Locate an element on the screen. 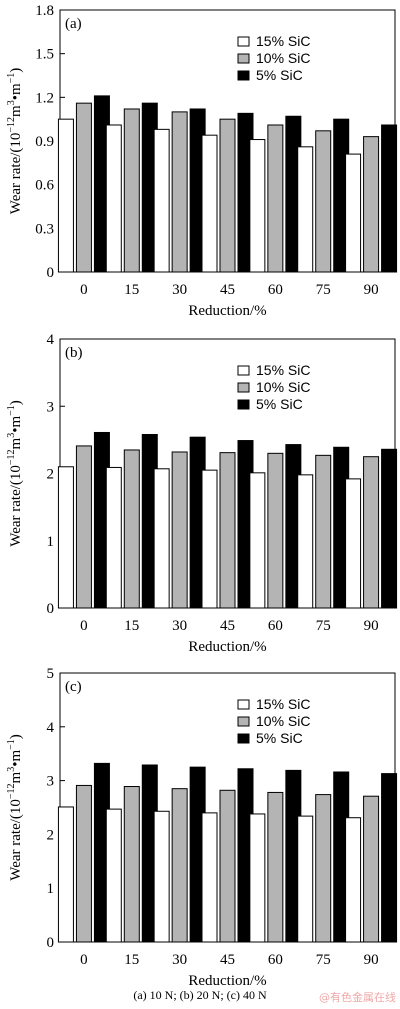  y-tick-label: 0.9 is located at coordinates (44, 142).